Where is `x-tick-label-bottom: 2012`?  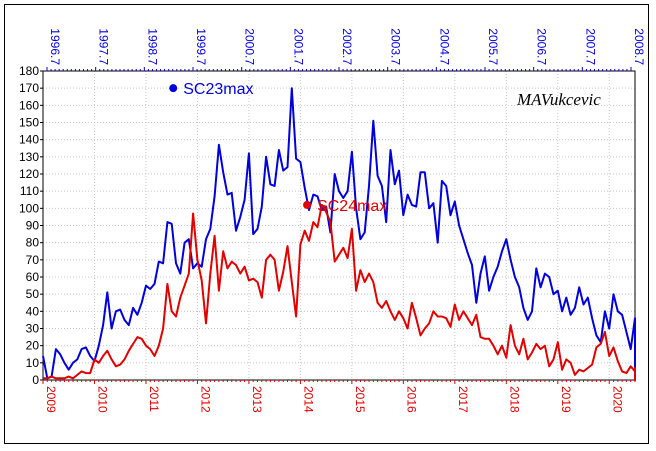 x-tick-label-bottom: 2012 is located at coordinates (205, 399).